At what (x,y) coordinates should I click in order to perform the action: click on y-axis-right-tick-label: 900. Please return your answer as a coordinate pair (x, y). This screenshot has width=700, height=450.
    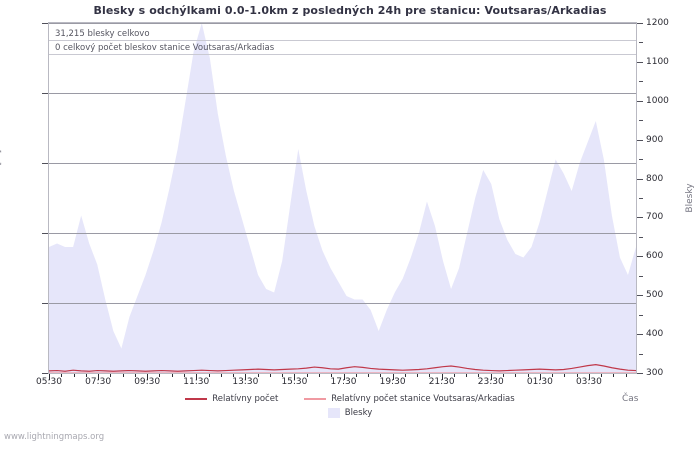
    Looking at the image, I should click on (655, 139).